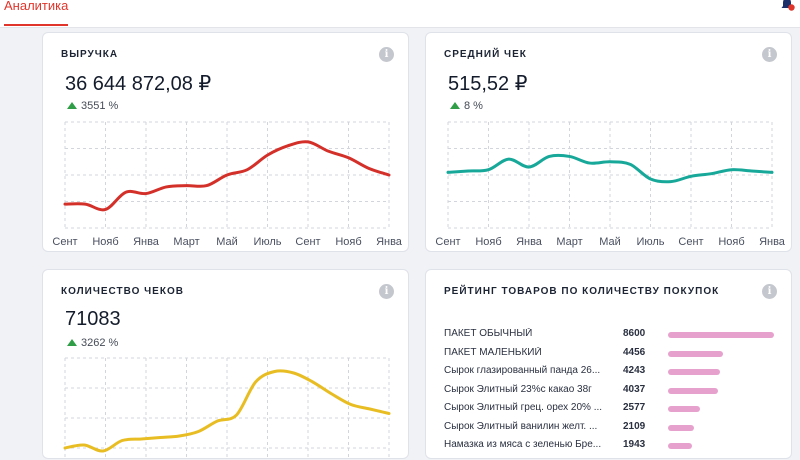  What do you see at coordinates (610, 168) in the screenshot?
I see `avg-check-series-line` at bounding box center [610, 168].